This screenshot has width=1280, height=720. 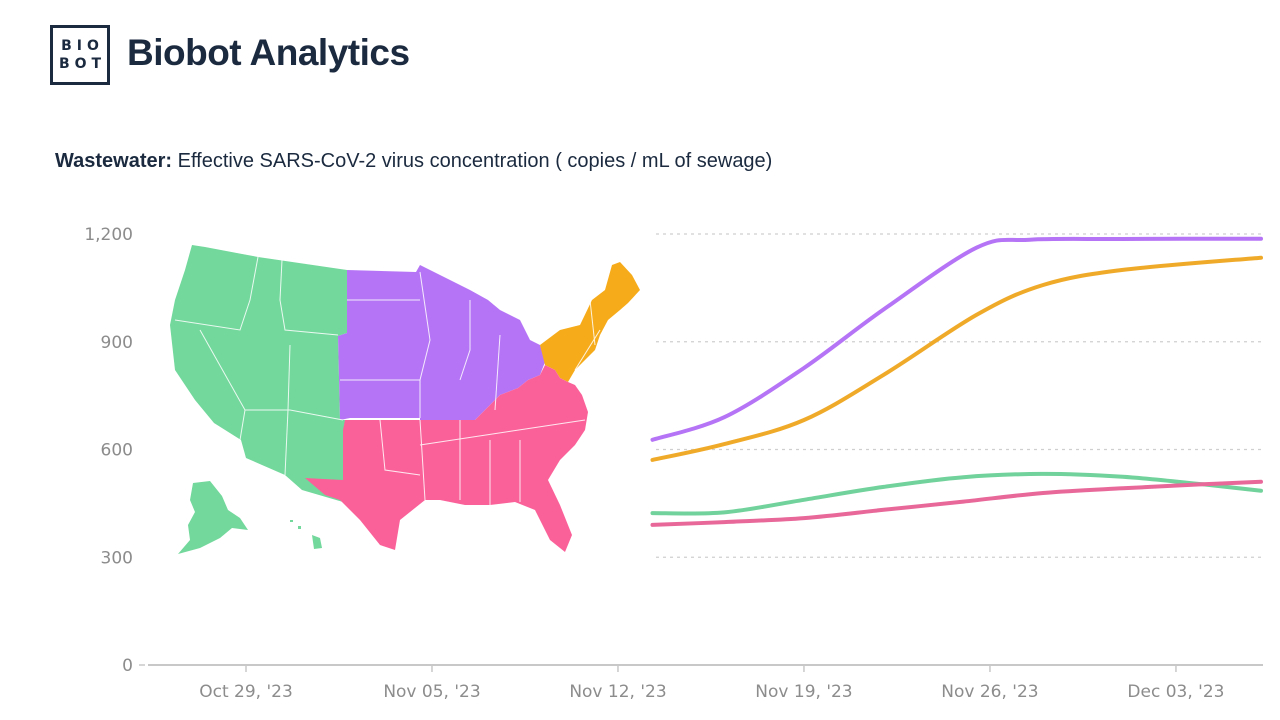 I want to click on x-tick-label: Nov 26, '23, so click(x=989, y=692).